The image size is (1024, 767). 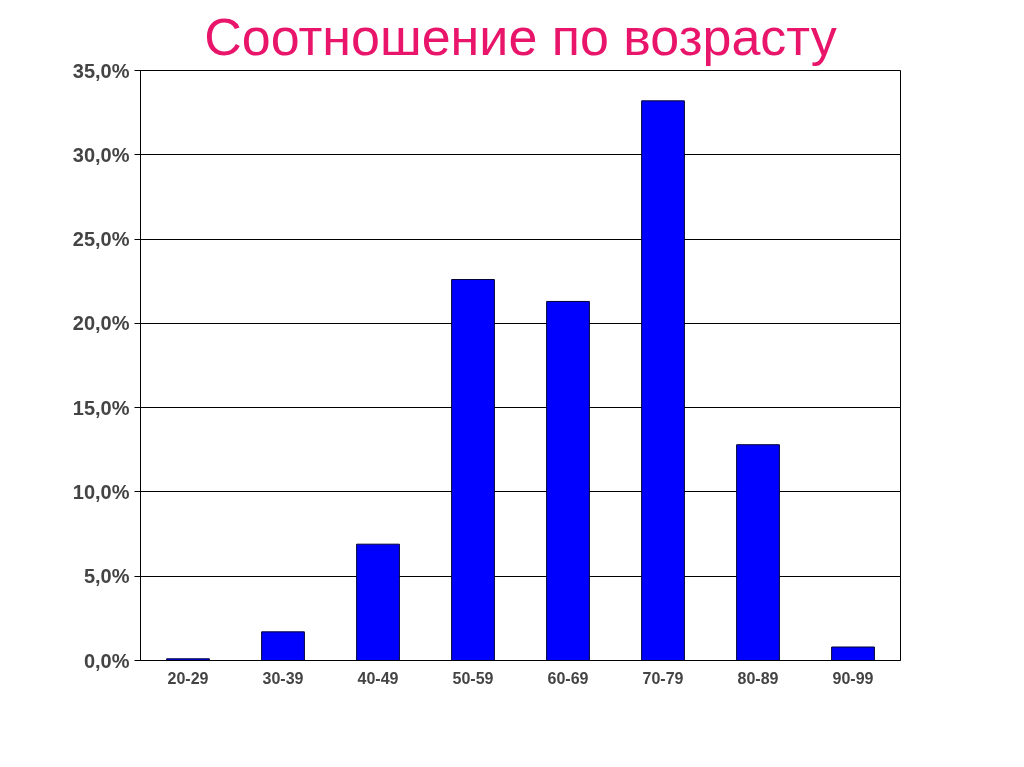 I want to click on x-tick-label: 30-39, so click(x=283, y=678).